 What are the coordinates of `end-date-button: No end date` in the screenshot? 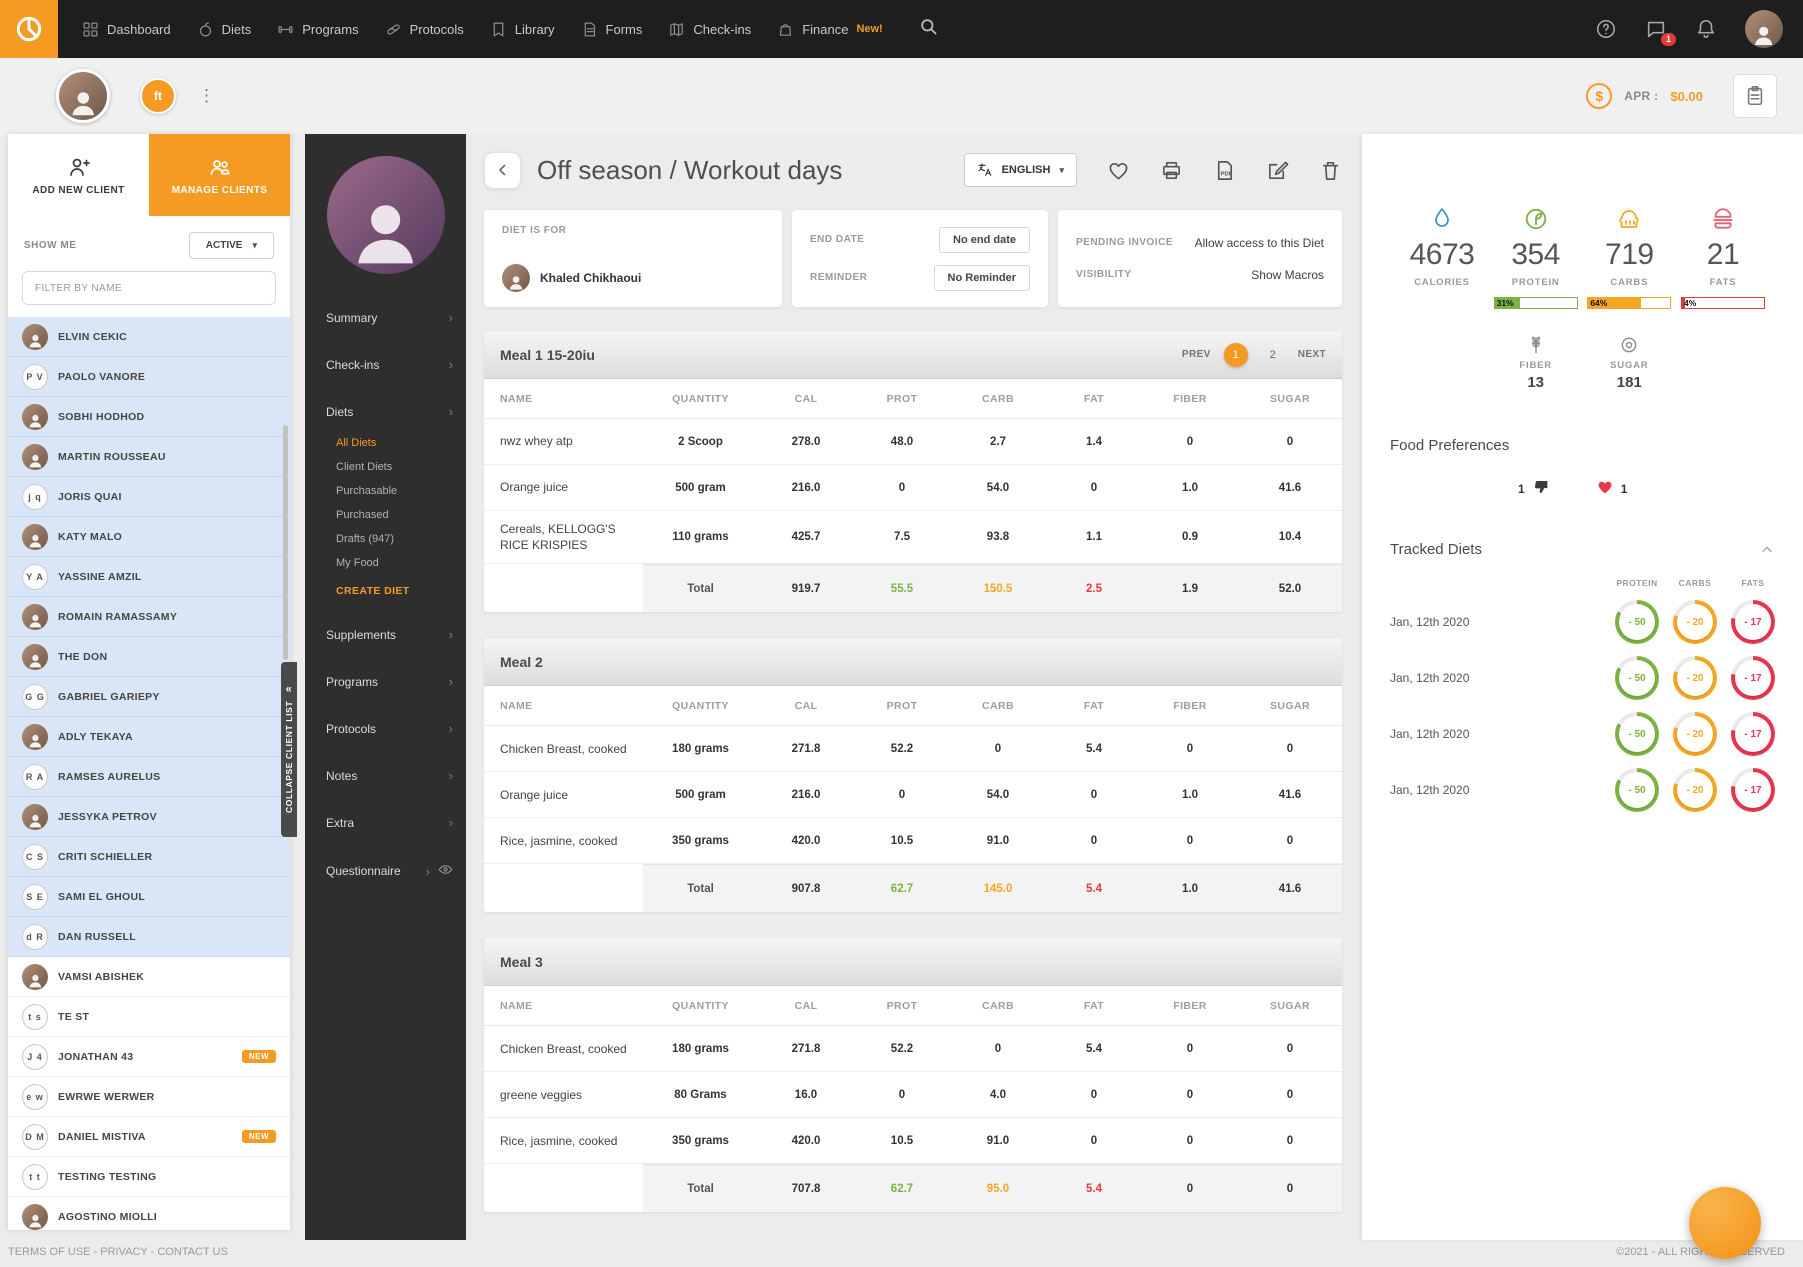 It's located at (984, 239).